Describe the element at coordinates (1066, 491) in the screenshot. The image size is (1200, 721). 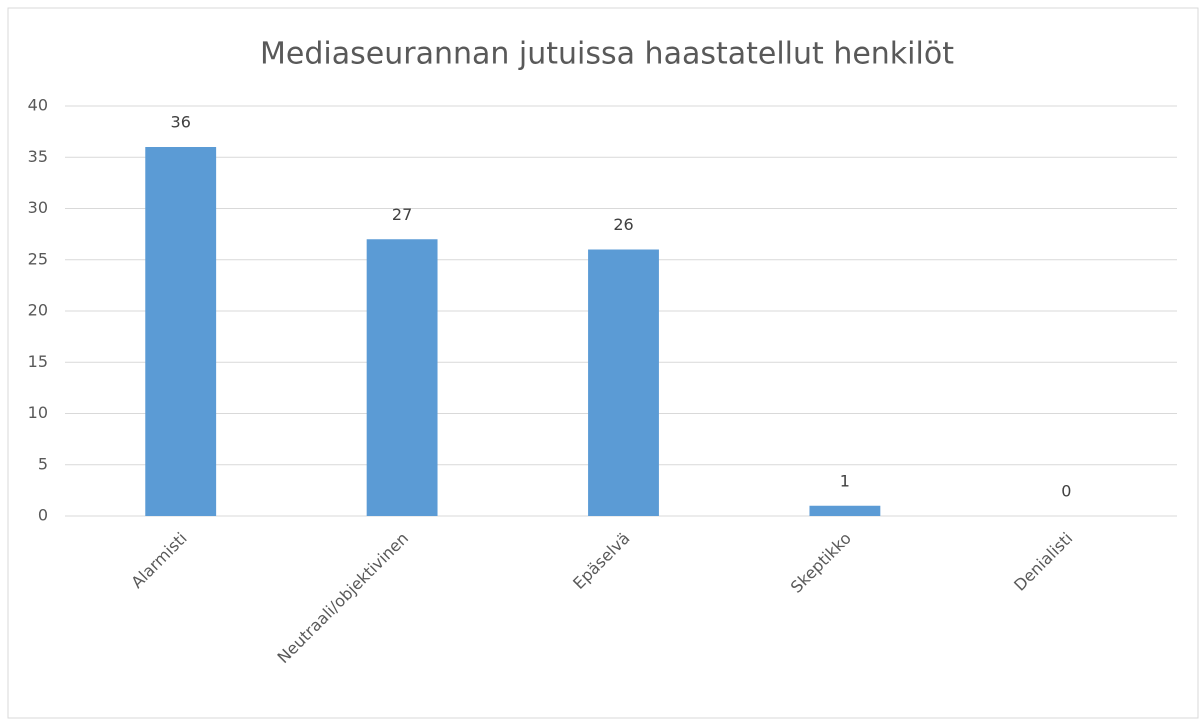
I see `data-label: 0` at that location.